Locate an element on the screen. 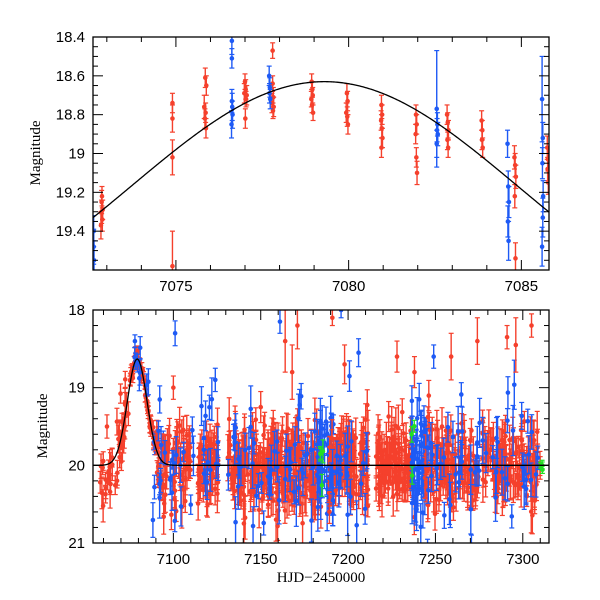 The width and height of the screenshot is (600, 600). y-tick-label: 19 is located at coordinates (76, 154).